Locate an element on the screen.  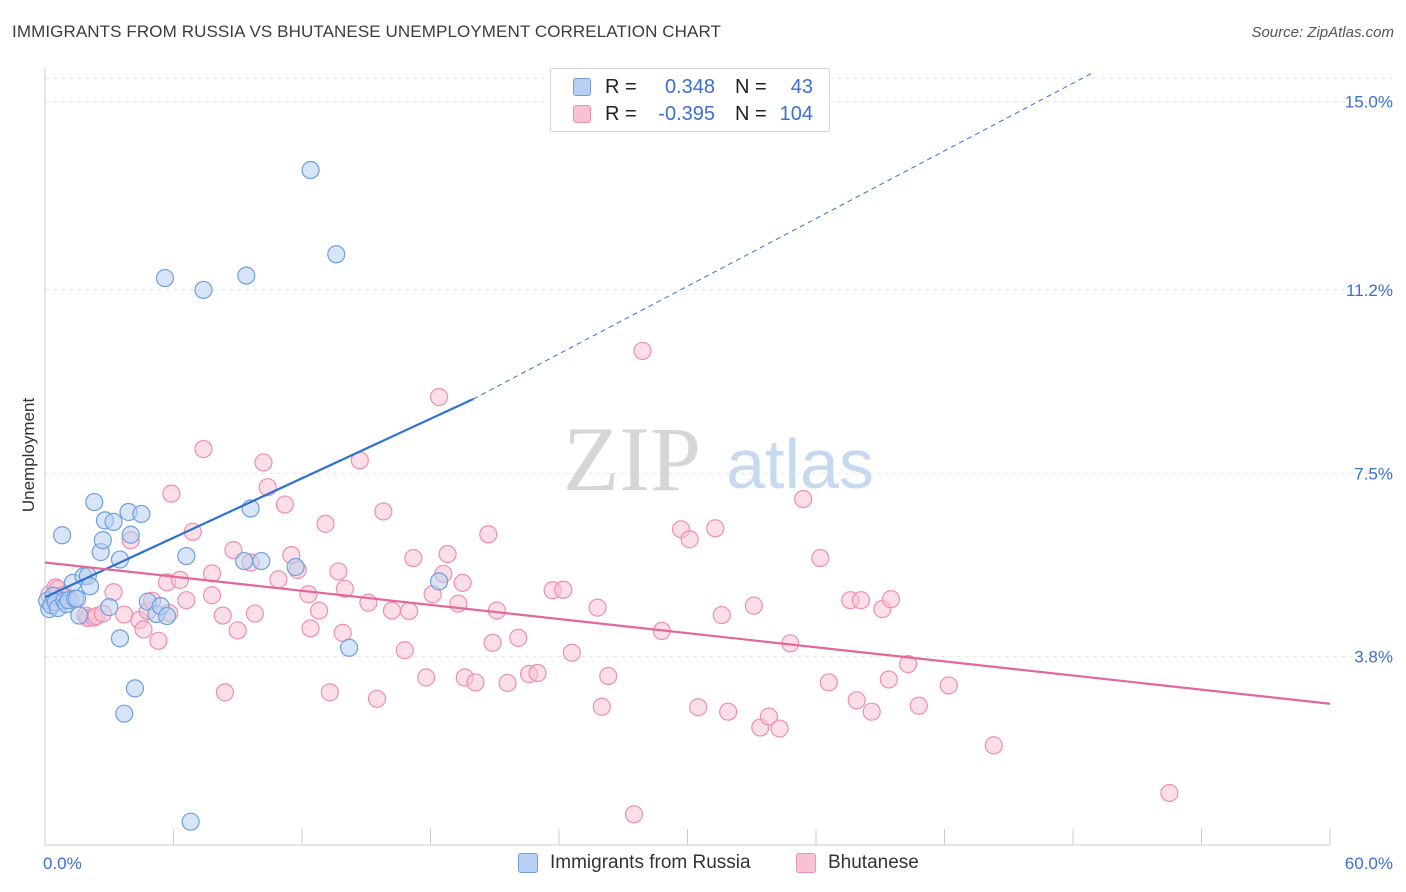
bhutanese-trend-line is located at coordinates (687, 633).